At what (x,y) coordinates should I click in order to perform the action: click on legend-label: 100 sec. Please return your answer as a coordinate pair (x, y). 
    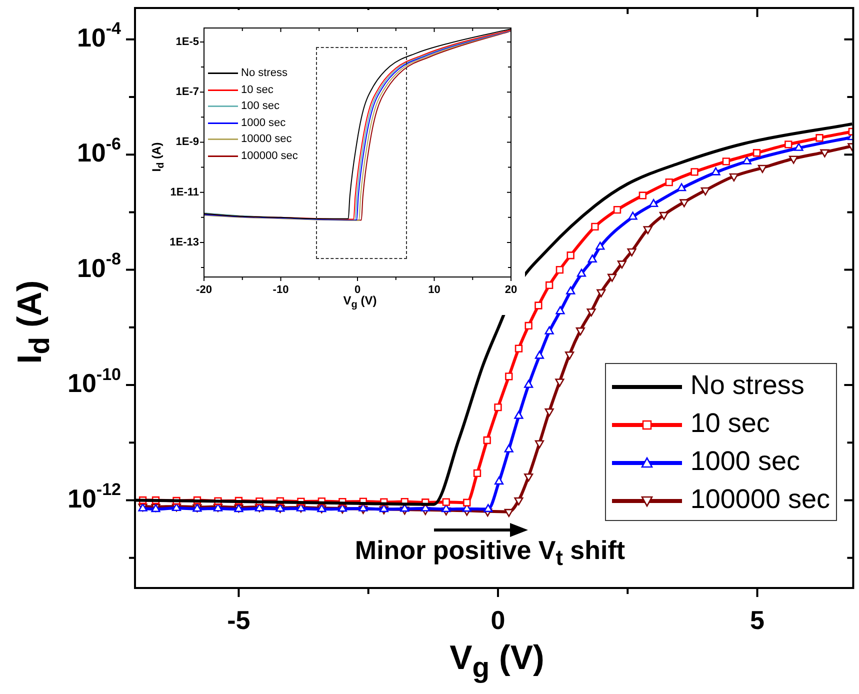
    Looking at the image, I should click on (260, 106).